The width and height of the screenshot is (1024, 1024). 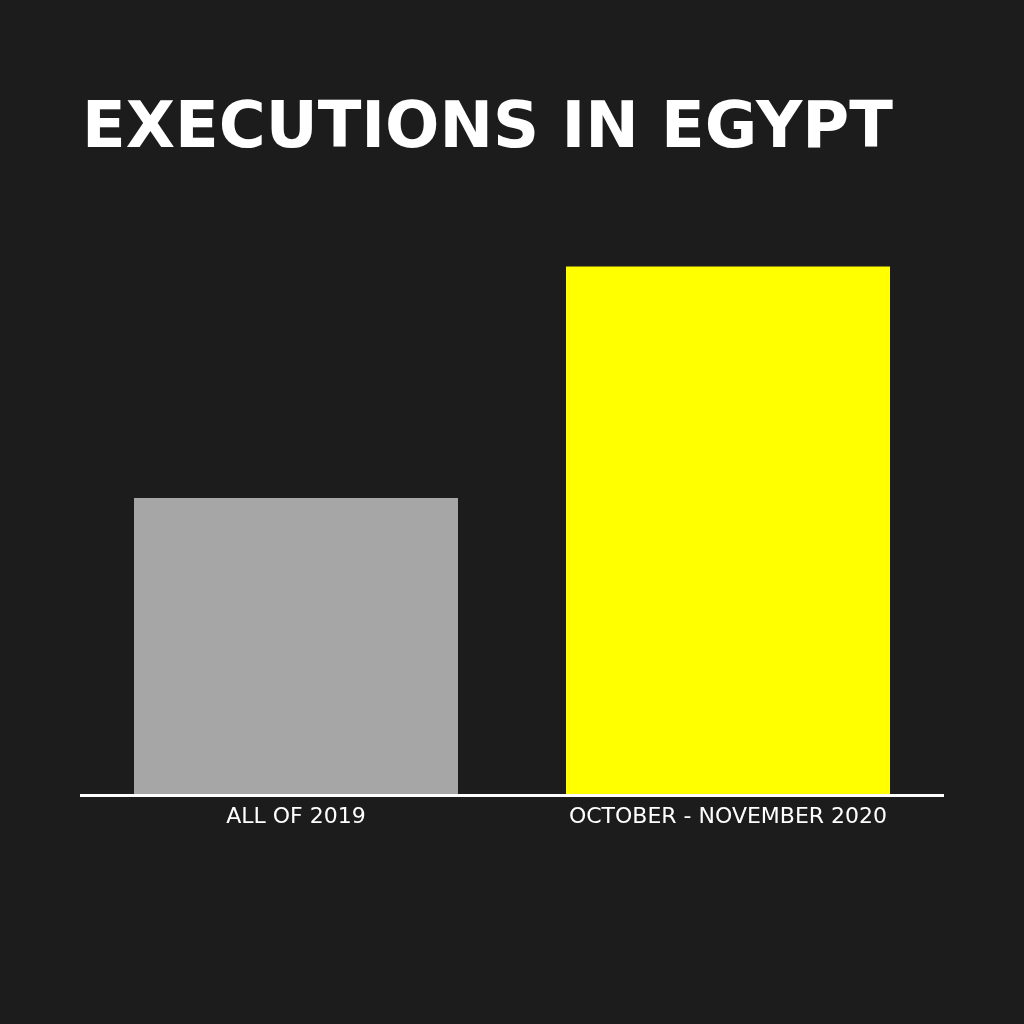 I want to click on chart-title: EXECUTIONS IN EGYPT, so click(x=487, y=125).